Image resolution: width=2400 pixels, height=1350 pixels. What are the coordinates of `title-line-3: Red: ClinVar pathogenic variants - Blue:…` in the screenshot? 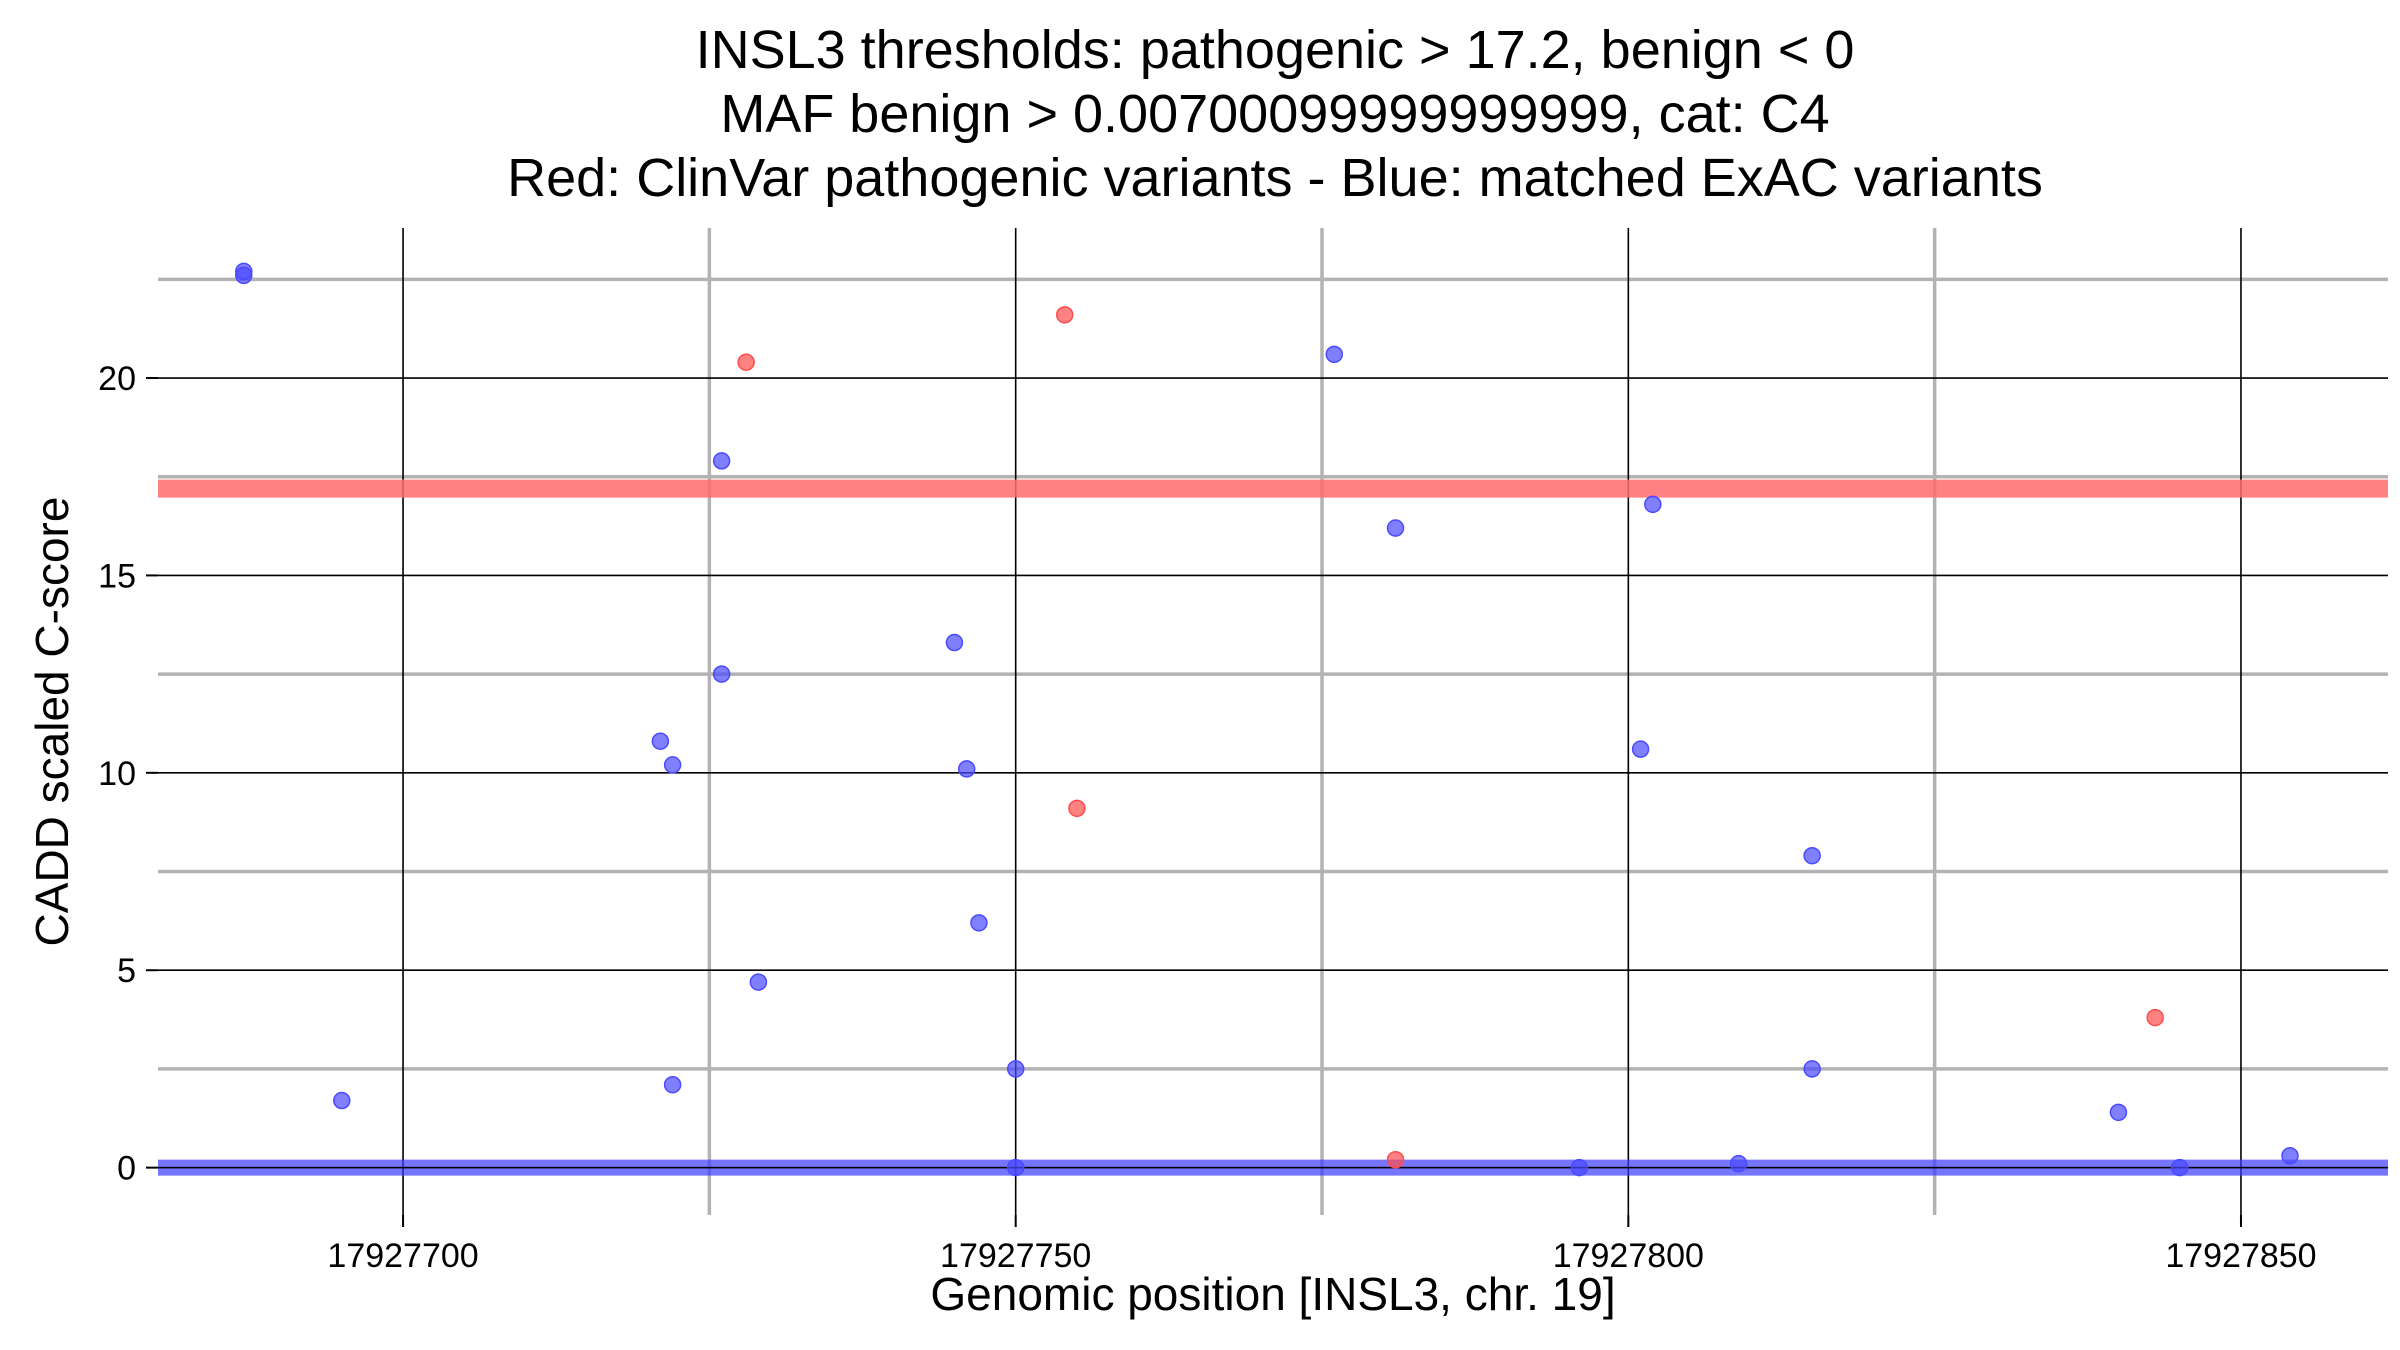 It's located at (1275, 178).